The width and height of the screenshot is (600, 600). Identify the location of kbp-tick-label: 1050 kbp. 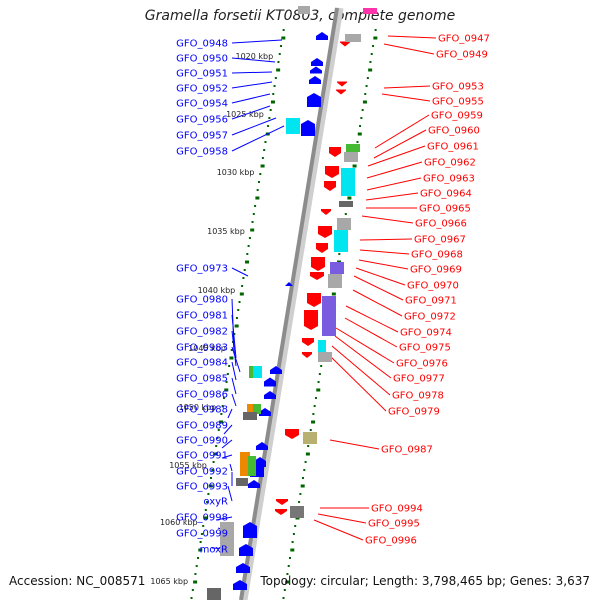
(198, 407).